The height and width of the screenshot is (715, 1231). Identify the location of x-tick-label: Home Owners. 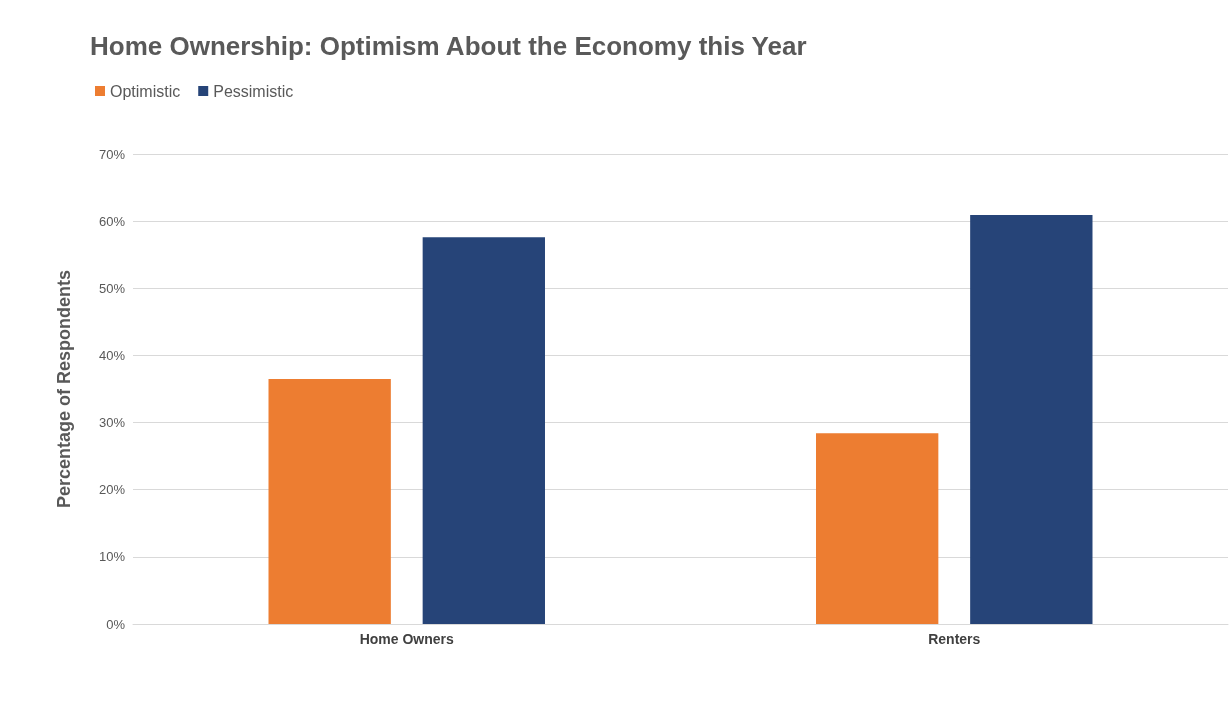
(407, 639).